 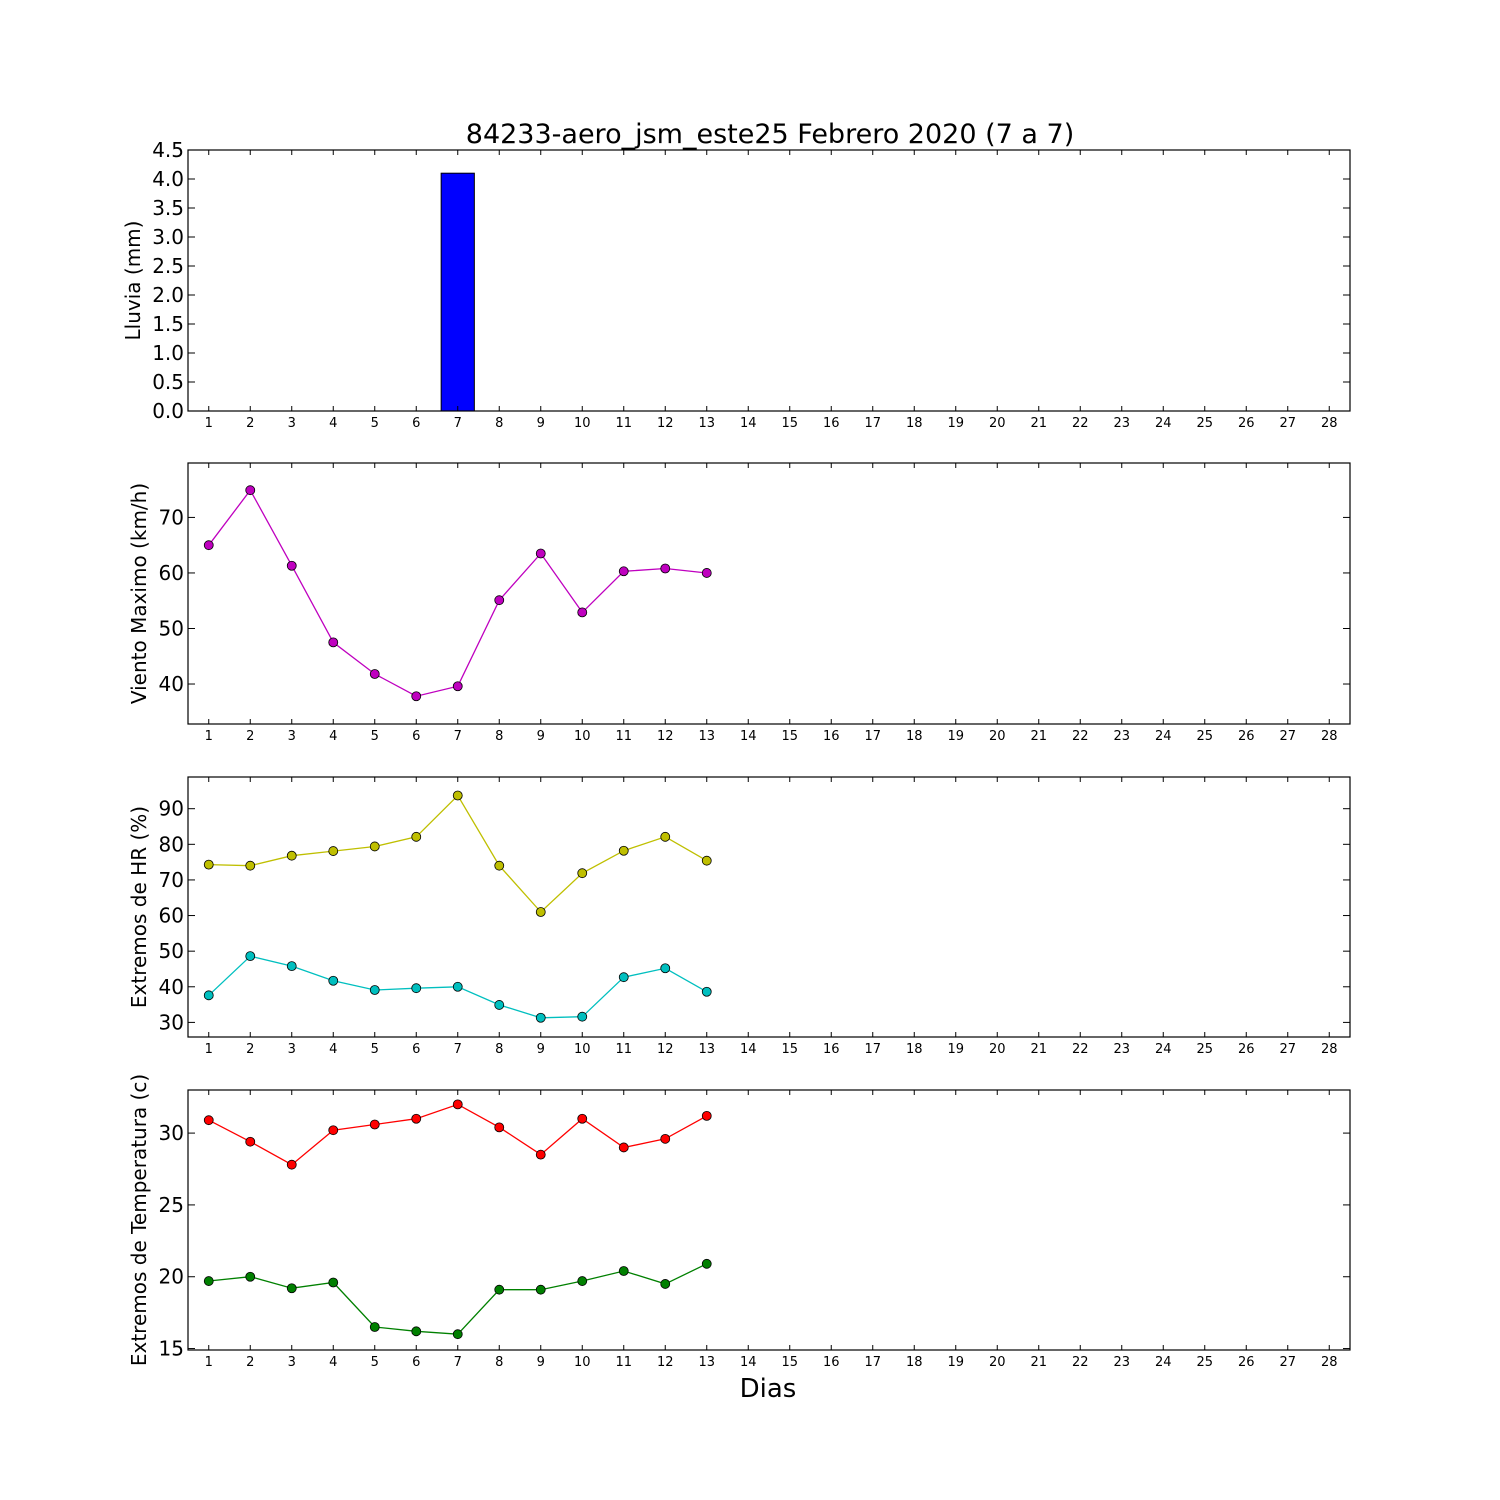 I want to click on x-tick-label: 24, so click(x=1163, y=1049).